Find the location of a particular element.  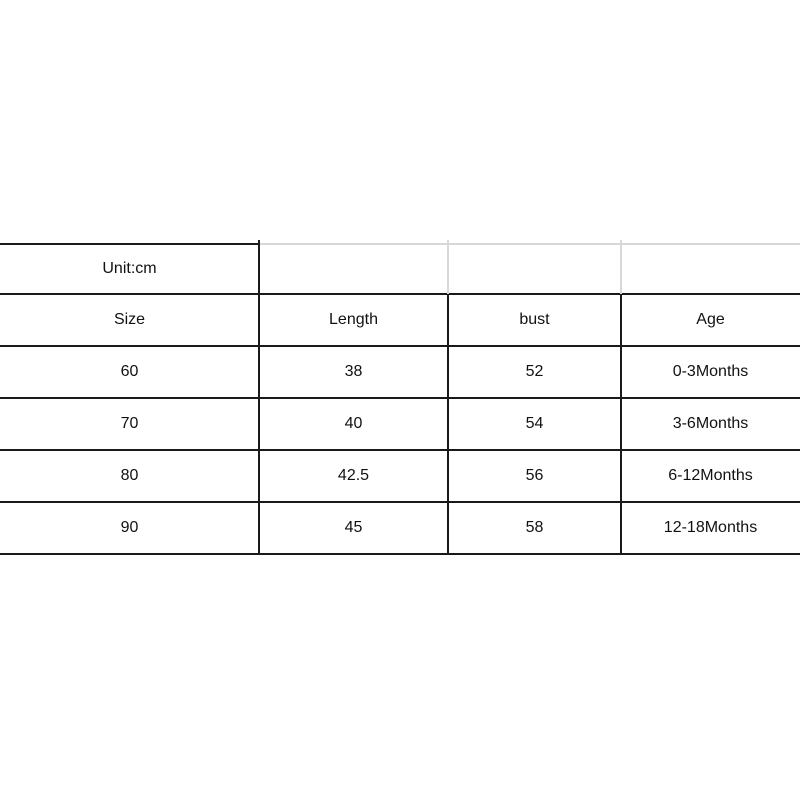

table-cell: 0-3Months is located at coordinates (710, 371).